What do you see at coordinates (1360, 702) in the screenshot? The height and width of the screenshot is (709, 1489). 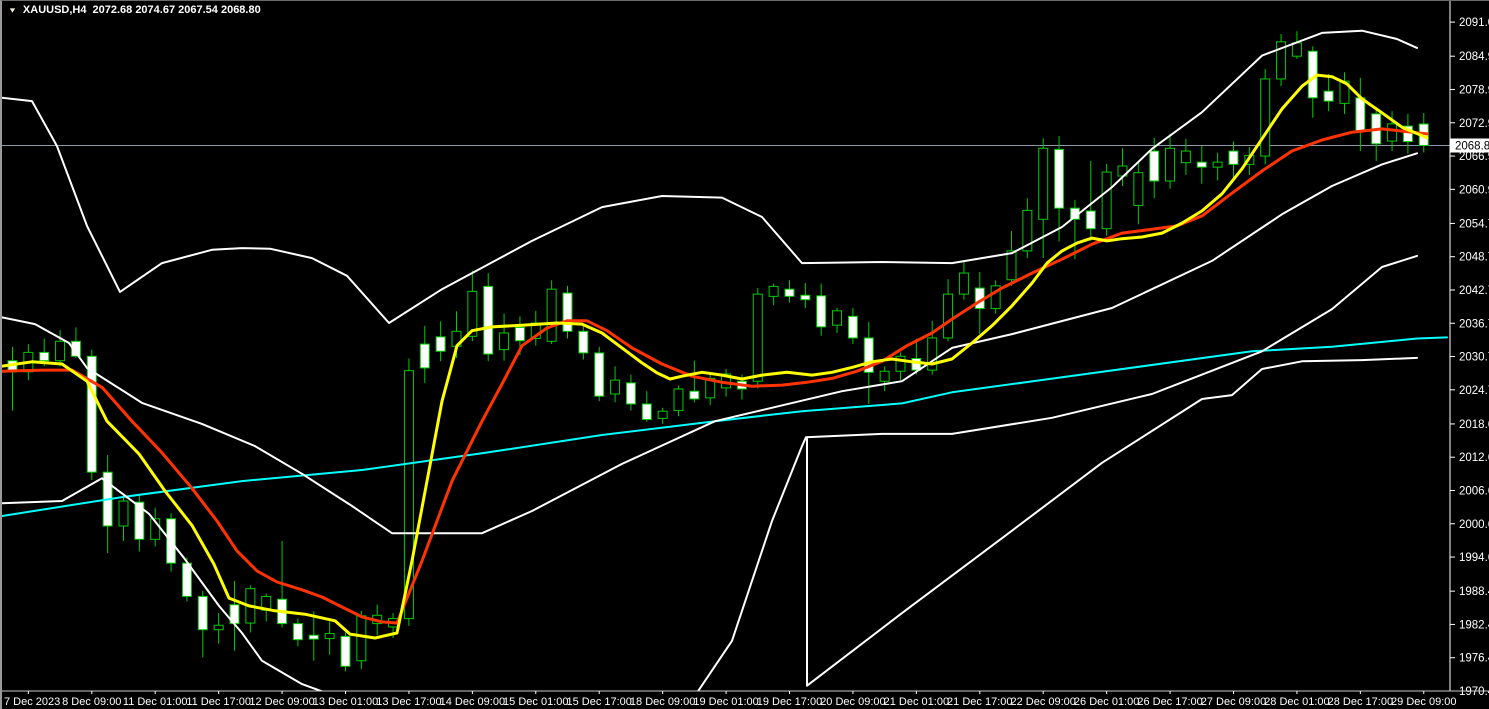 I see `time-tick-label: 28 Dec 17:00` at bounding box center [1360, 702].